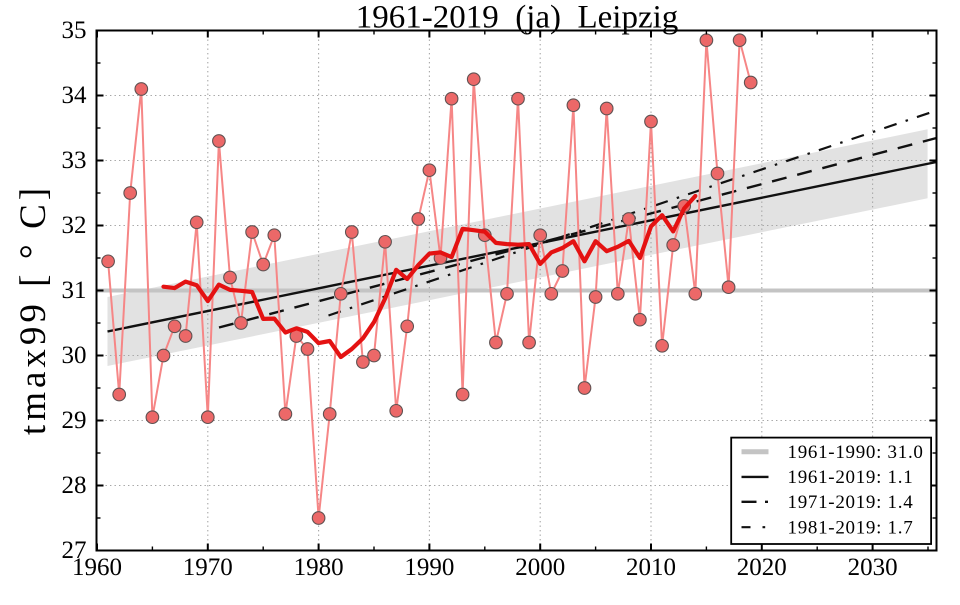 The height and width of the screenshot is (605, 960). What do you see at coordinates (75, 95) in the screenshot?
I see `svg-text: 34` at bounding box center [75, 95].